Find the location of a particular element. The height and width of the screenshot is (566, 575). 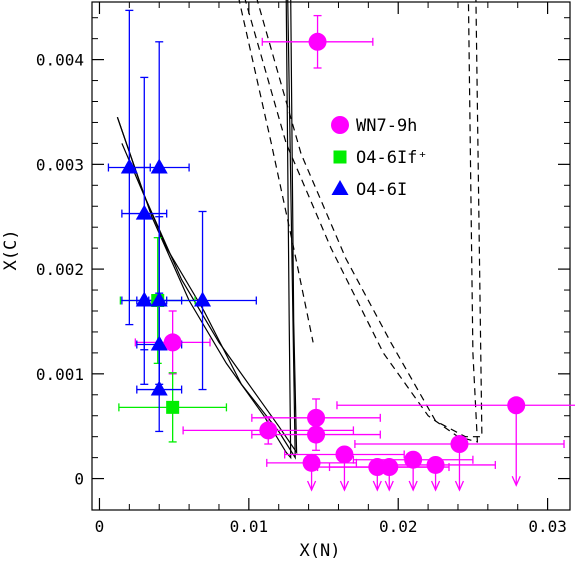

x-axis-label: X(N) is located at coordinates (320, 551).